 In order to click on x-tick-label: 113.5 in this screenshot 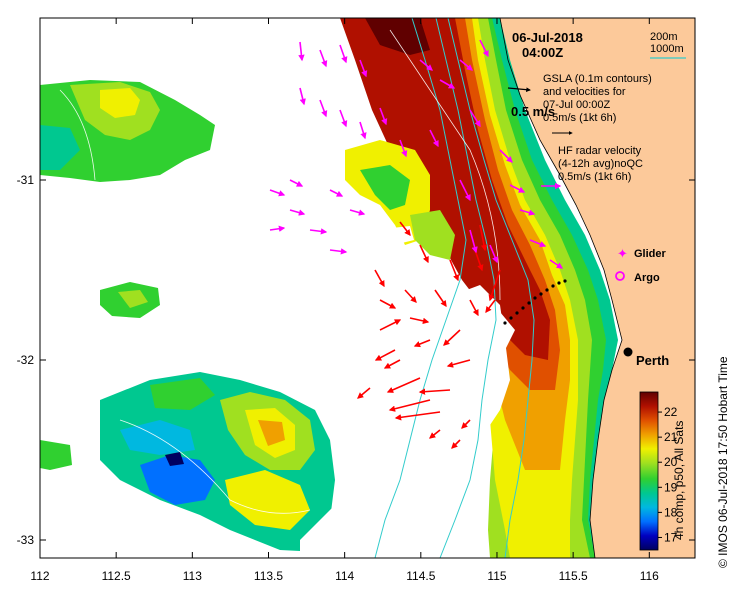, I will do `click(268, 576)`.